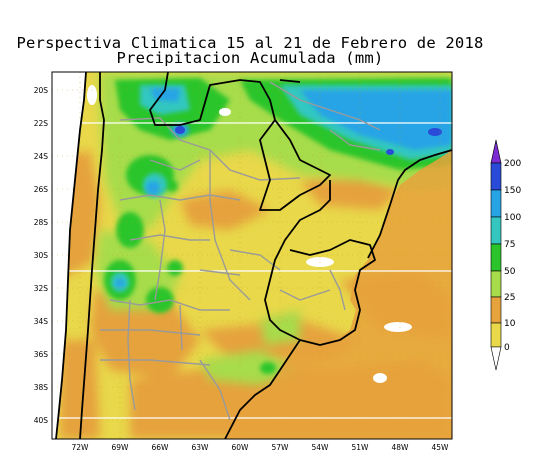 This screenshot has width=549, height=472. What do you see at coordinates (361, 447) in the screenshot?
I see `lon-label-51w: 51W` at bounding box center [361, 447].